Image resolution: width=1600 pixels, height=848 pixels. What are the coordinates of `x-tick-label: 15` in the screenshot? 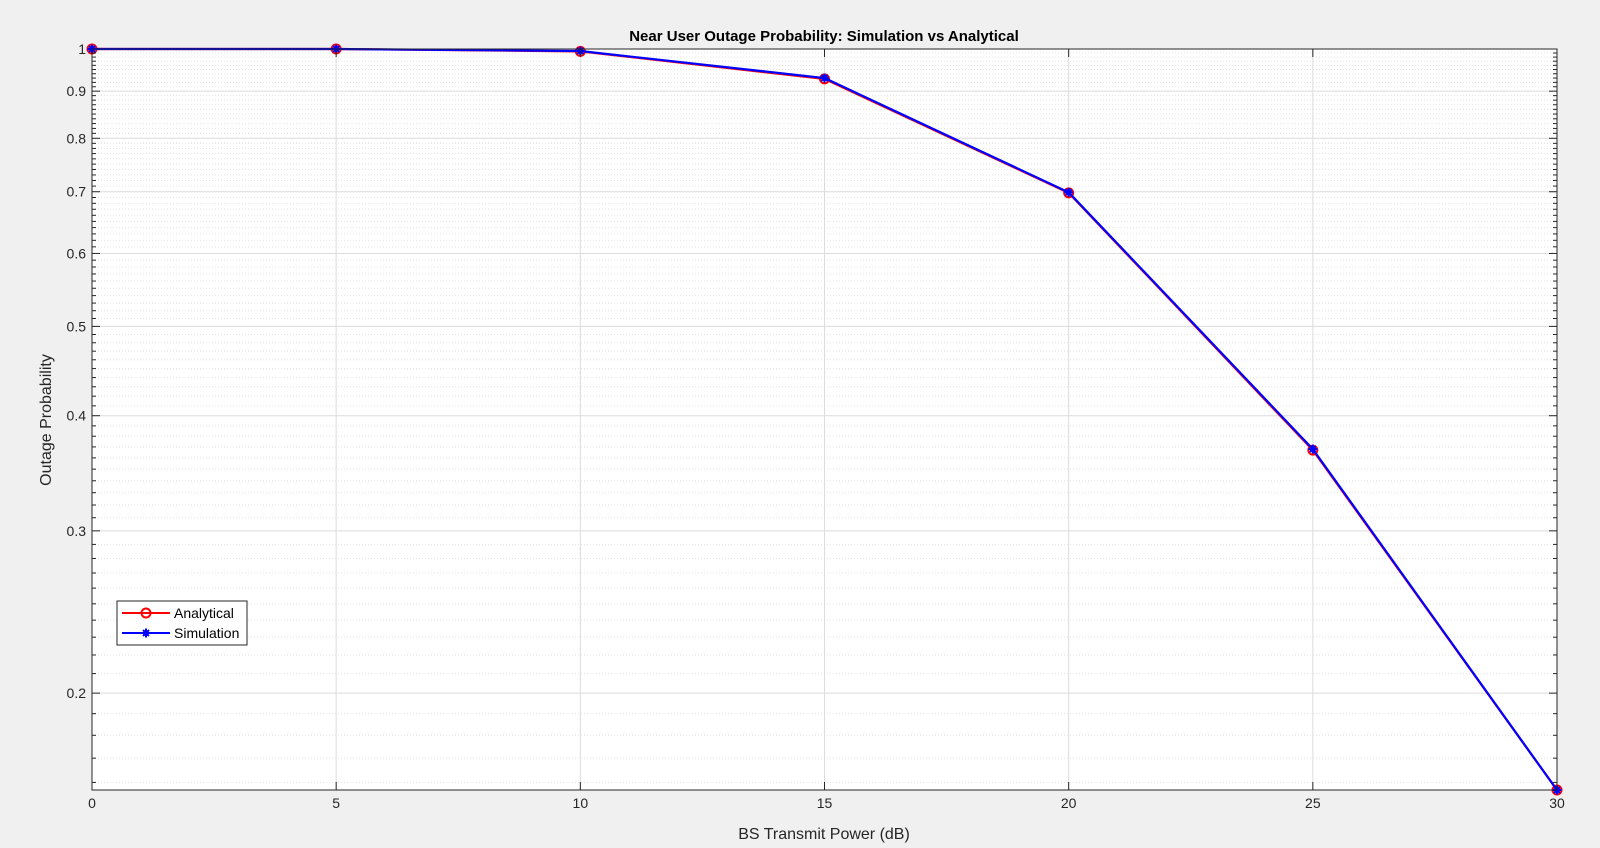 It's located at (825, 803).